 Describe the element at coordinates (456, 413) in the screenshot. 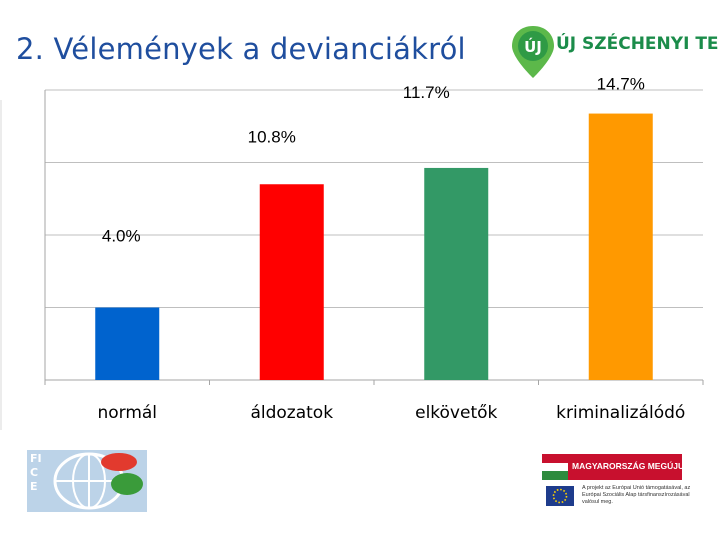

I see `category-label: elkövetők` at that location.